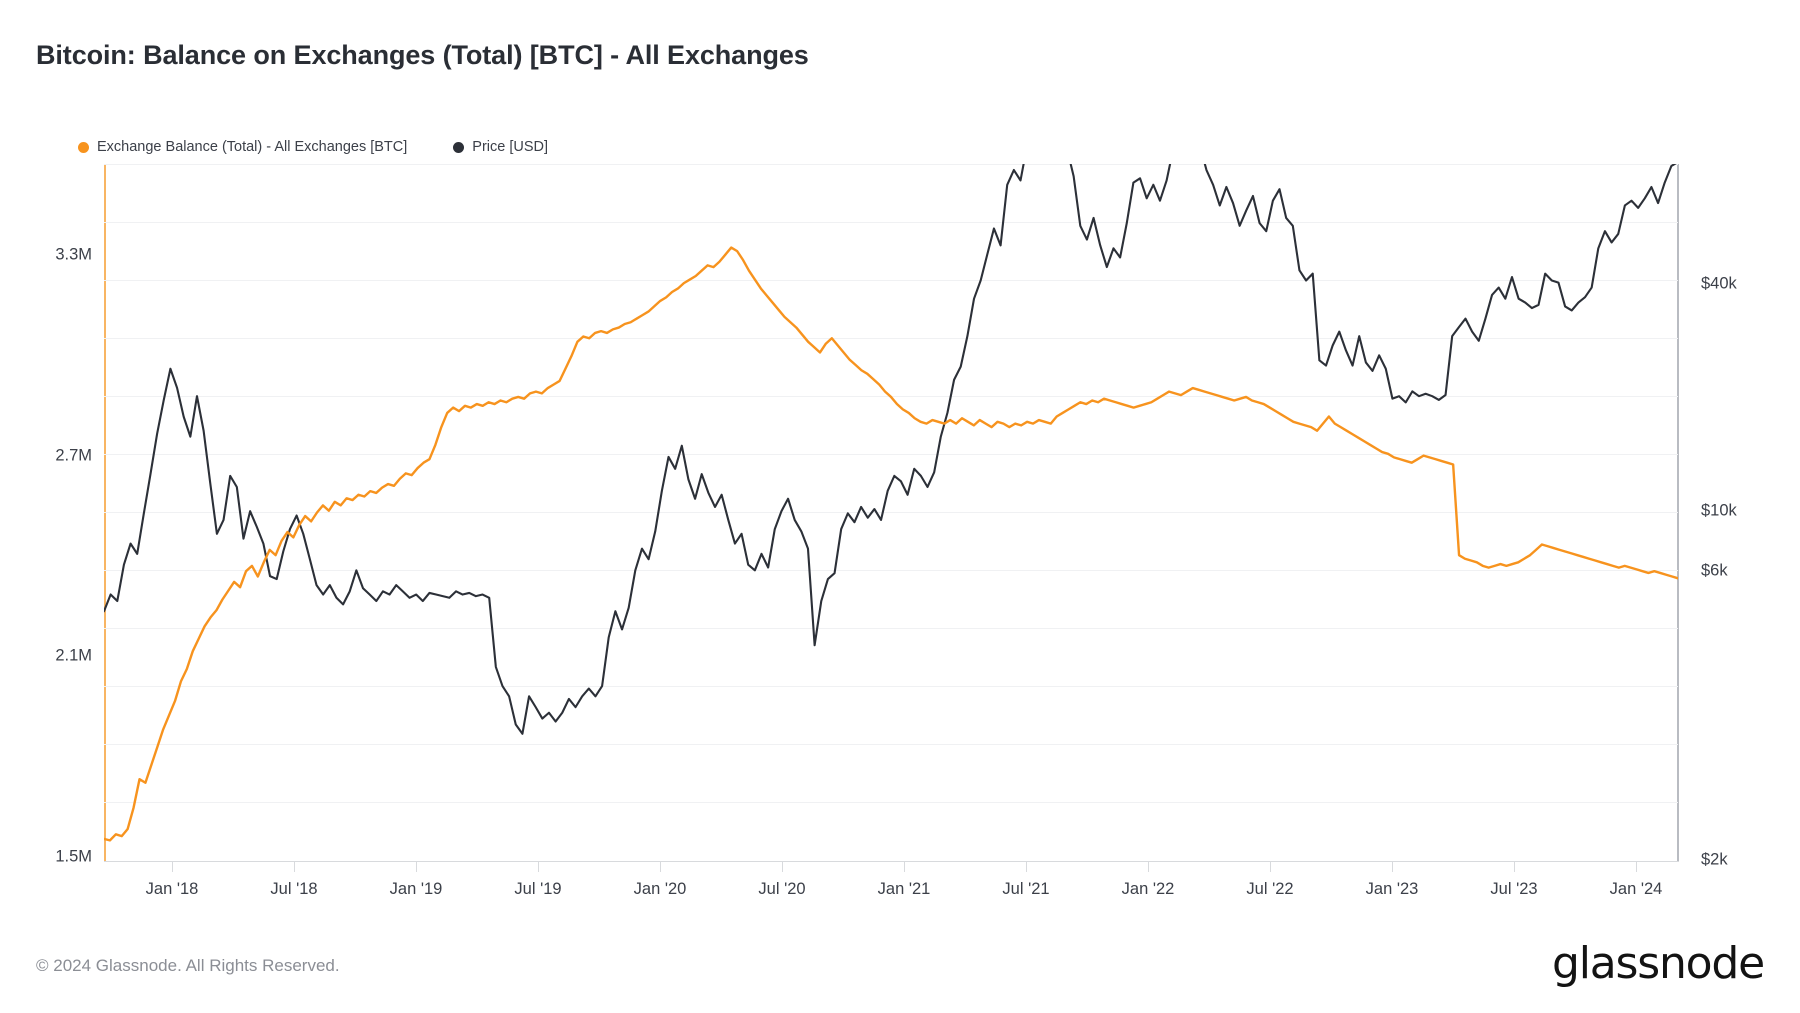  I want to click on x-axis-tick-label: Jul '18, so click(294, 889).